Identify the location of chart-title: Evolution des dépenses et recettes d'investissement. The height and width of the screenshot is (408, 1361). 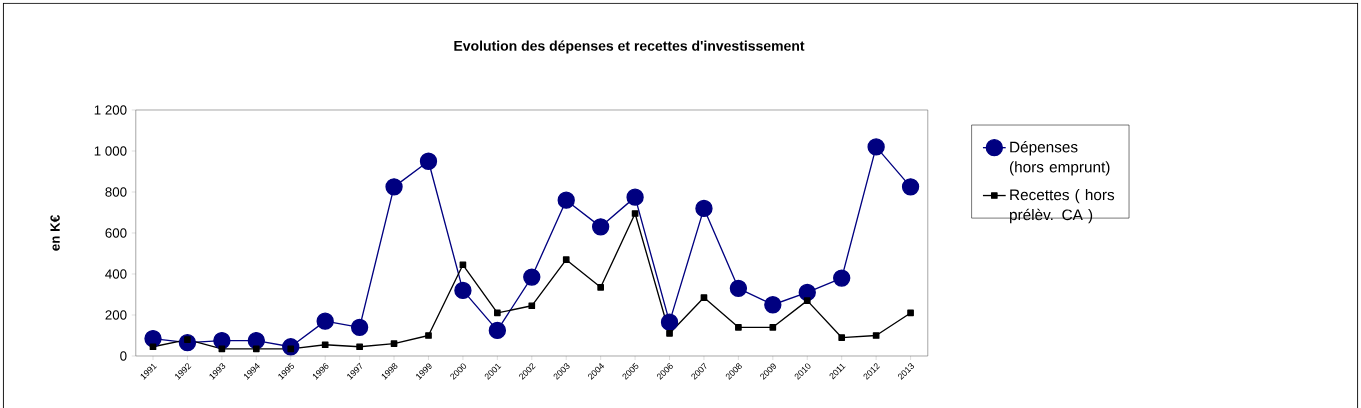
(629, 47).